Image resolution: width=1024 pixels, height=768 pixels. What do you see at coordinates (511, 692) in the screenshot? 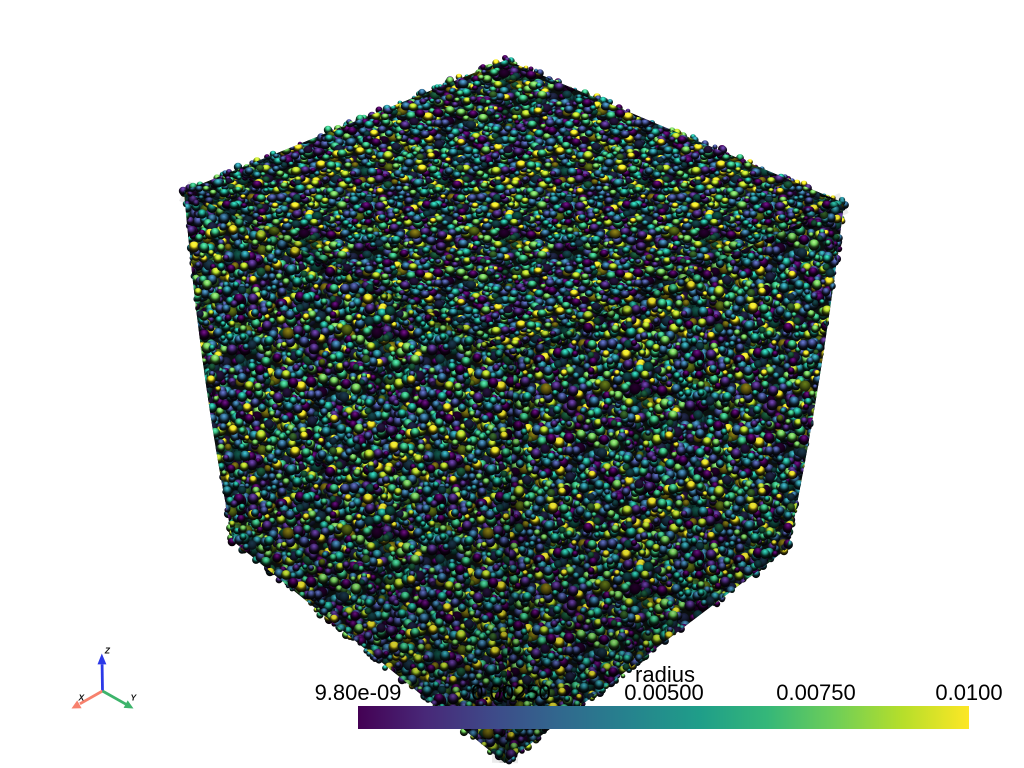
I see `svg-text: 0.00250` at bounding box center [511, 692].